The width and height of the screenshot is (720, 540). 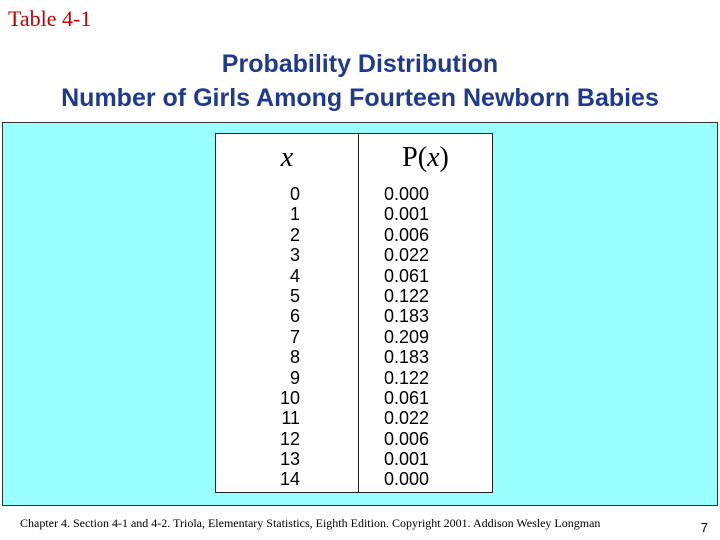 I want to click on x-value: 0, so click(x=294, y=194).